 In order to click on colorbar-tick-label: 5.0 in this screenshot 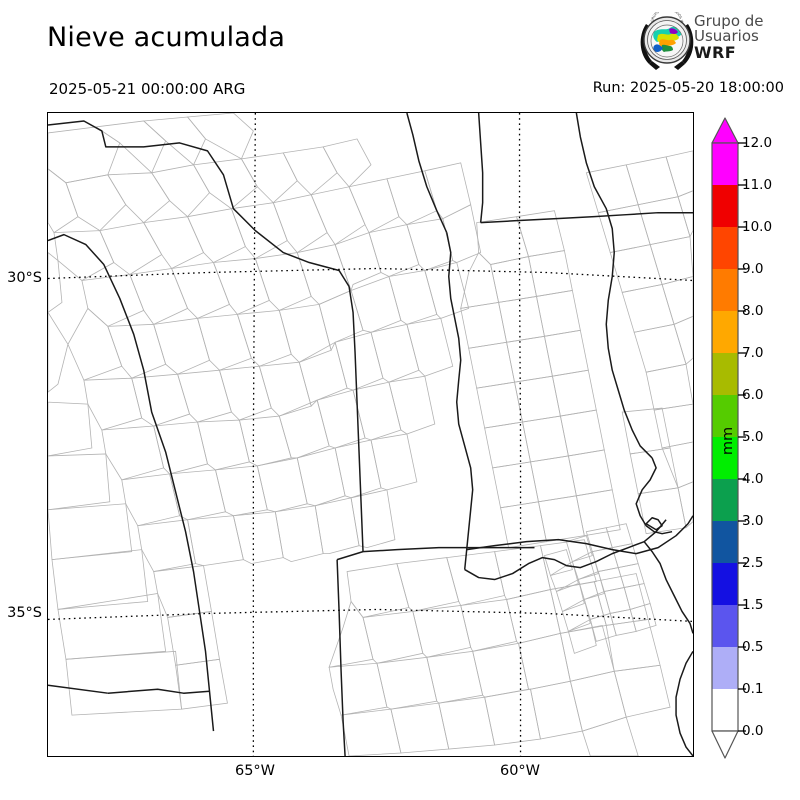, I will do `click(753, 437)`.